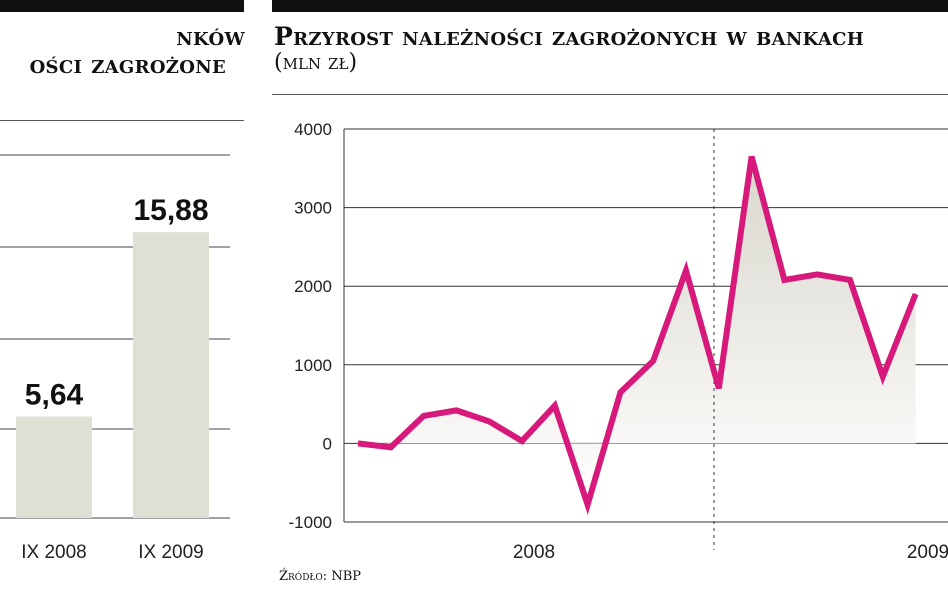 The width and height of the screenshot is (948, 593). Describe the element at coordinates (313, 129) in the screenshot. I see `y-tick-label-0: 4000` at that location.